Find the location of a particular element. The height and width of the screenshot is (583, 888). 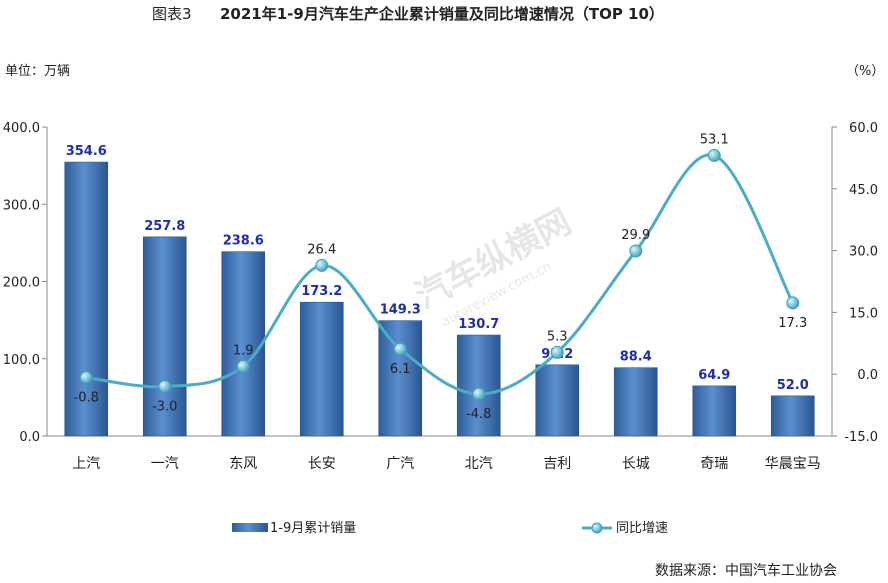

category-label: 长城 is located at coordinates (636, 464).